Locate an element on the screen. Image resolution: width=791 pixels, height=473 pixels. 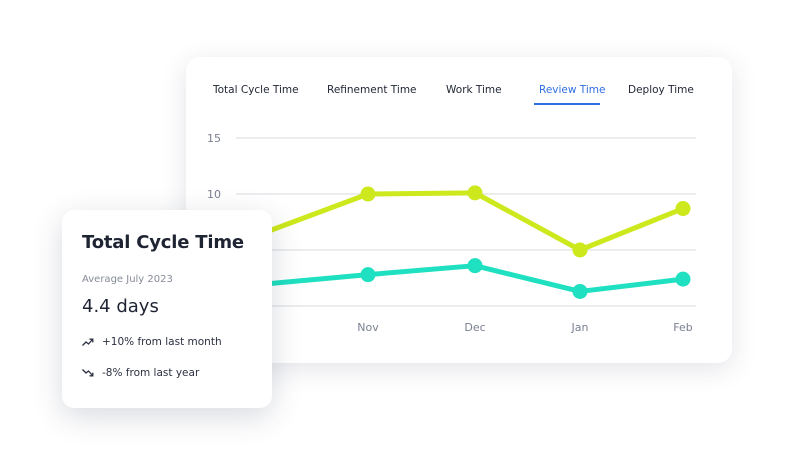
trend-year-text: -8% from last year is located at coordinates (151, 373).